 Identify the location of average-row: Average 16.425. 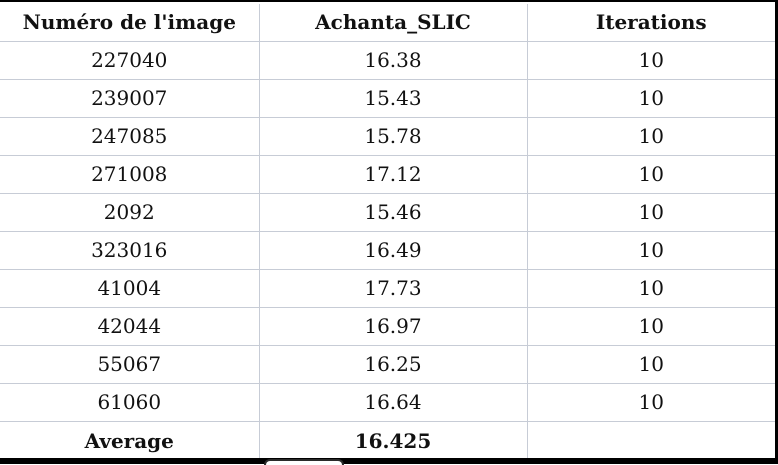
(387, 440).